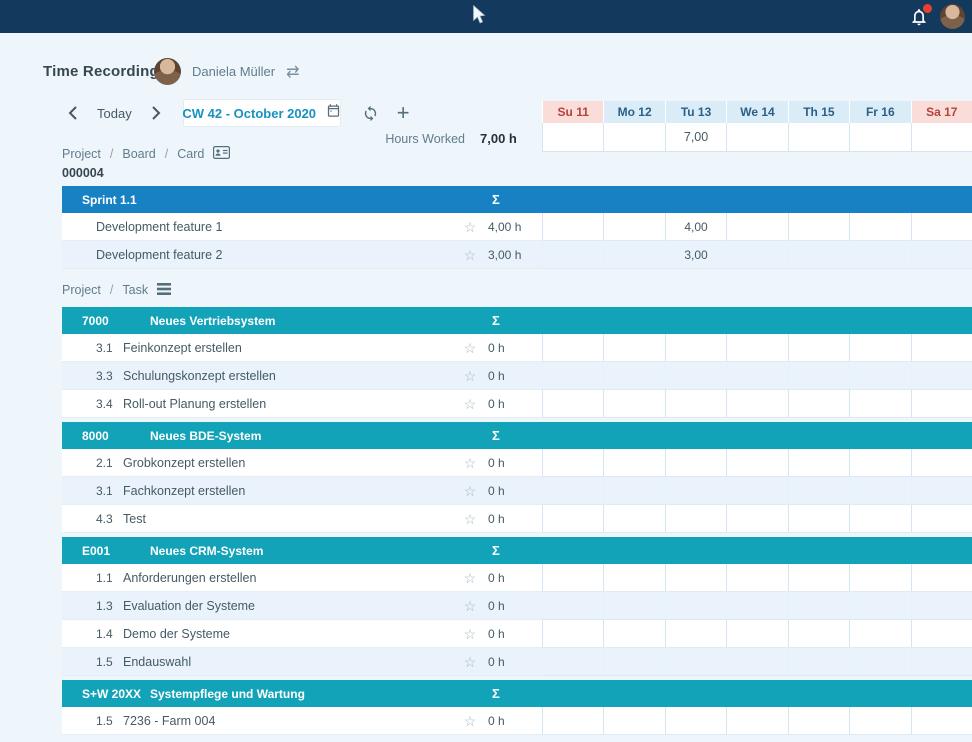 Image resolution: width=972 pixels, height=742 pixels. I want to click on time-cell: 3,00, so click(695, 254).